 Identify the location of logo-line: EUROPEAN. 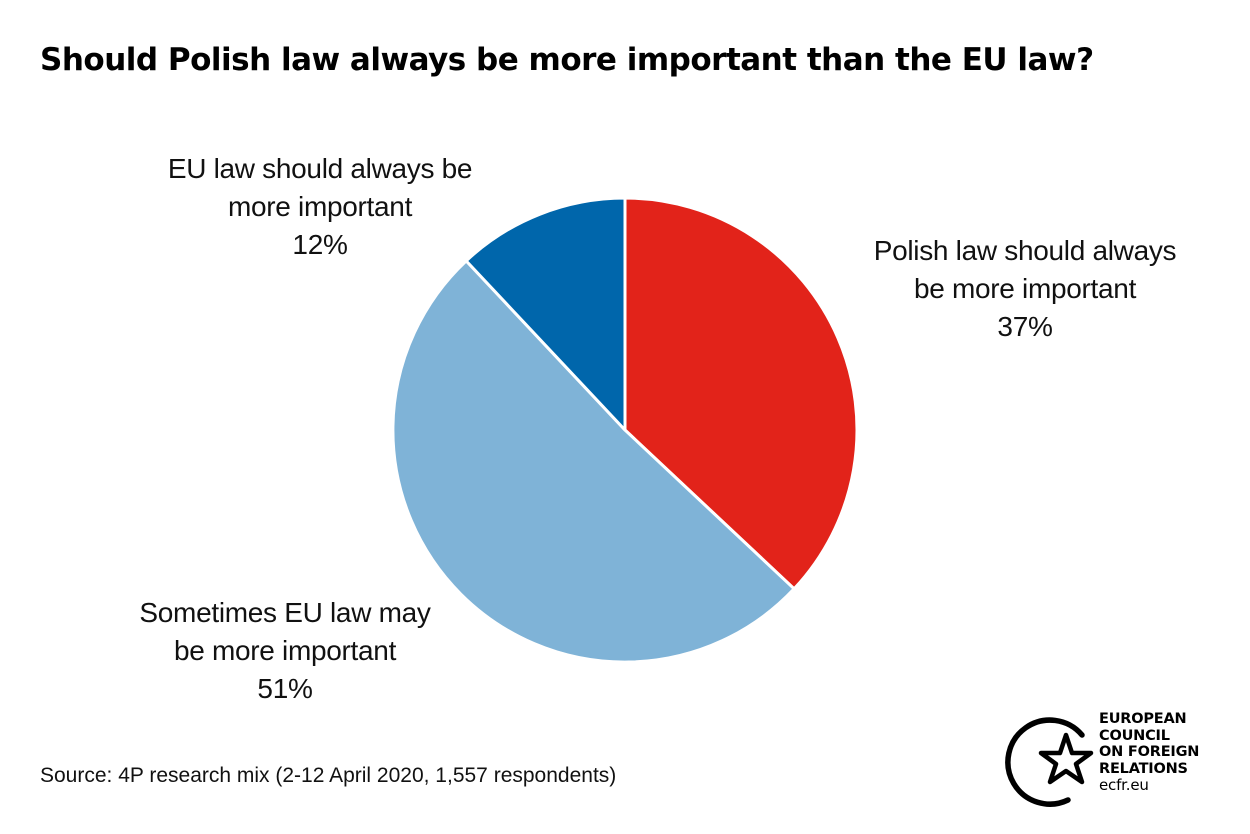
(1143, 719).